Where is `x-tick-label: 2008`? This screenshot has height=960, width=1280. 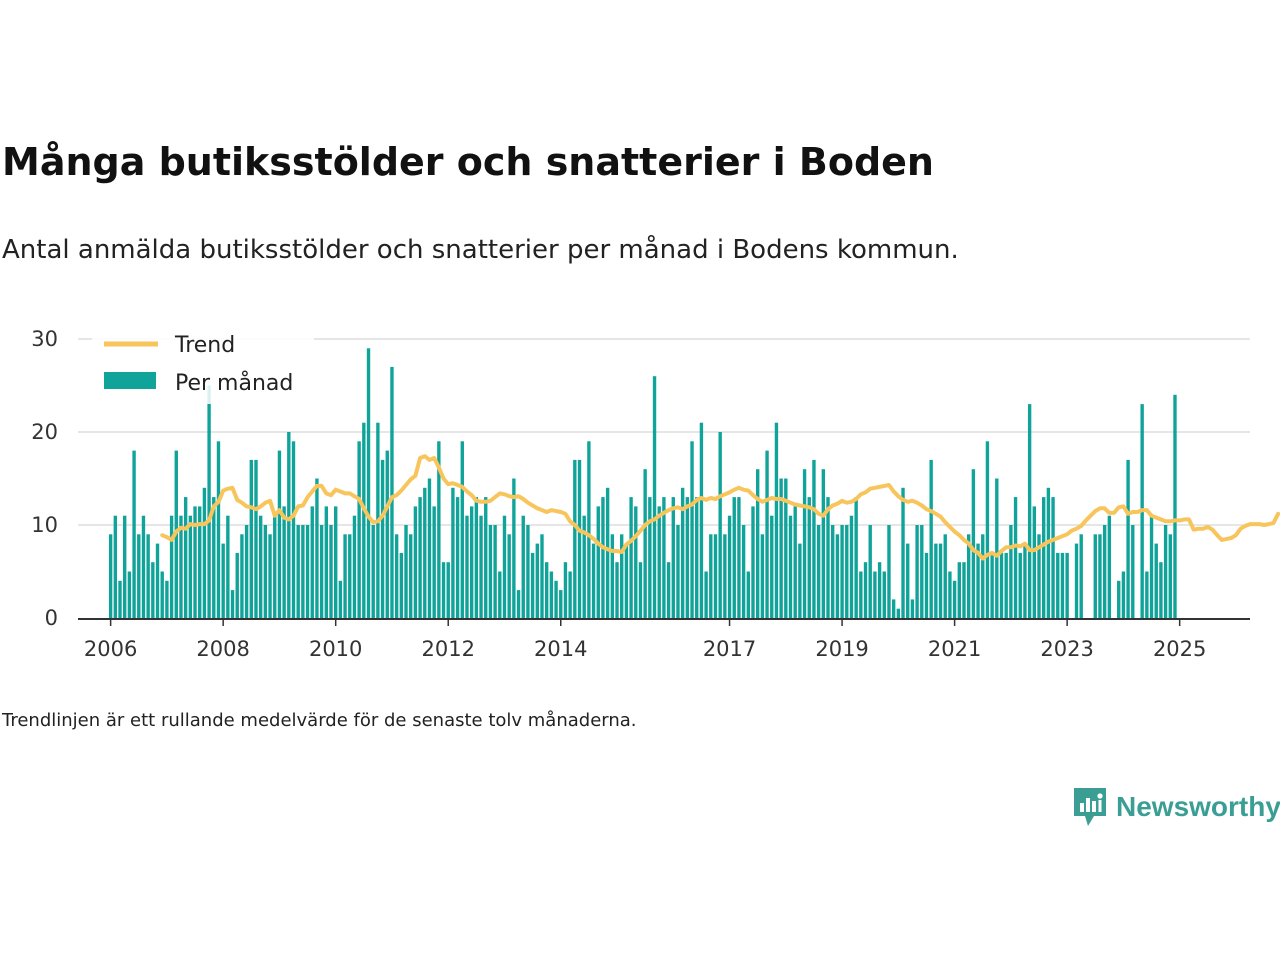 x-tick-label: 2008 is located at coordinates (222, 649).